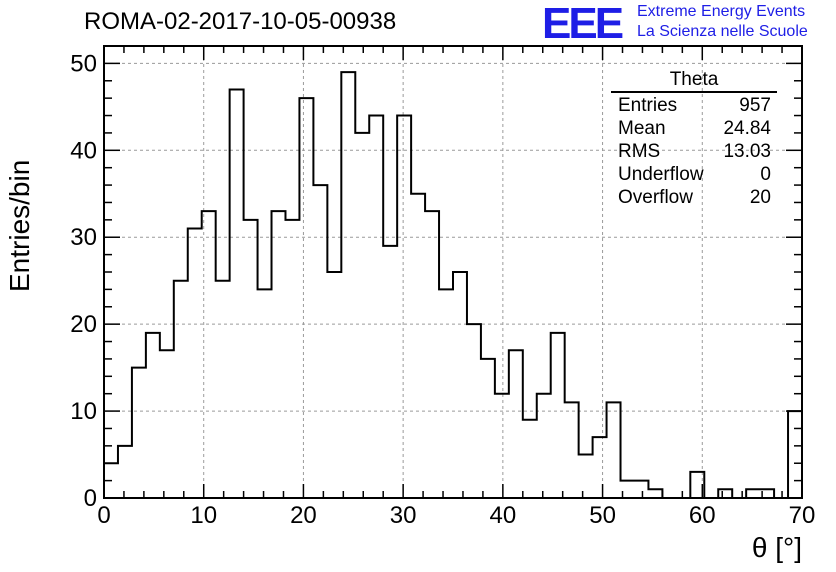  What do you see at coordinates (583, 24) in the screenshot?
I see `eee-logo: EEE` at bounding box center [583, 24].